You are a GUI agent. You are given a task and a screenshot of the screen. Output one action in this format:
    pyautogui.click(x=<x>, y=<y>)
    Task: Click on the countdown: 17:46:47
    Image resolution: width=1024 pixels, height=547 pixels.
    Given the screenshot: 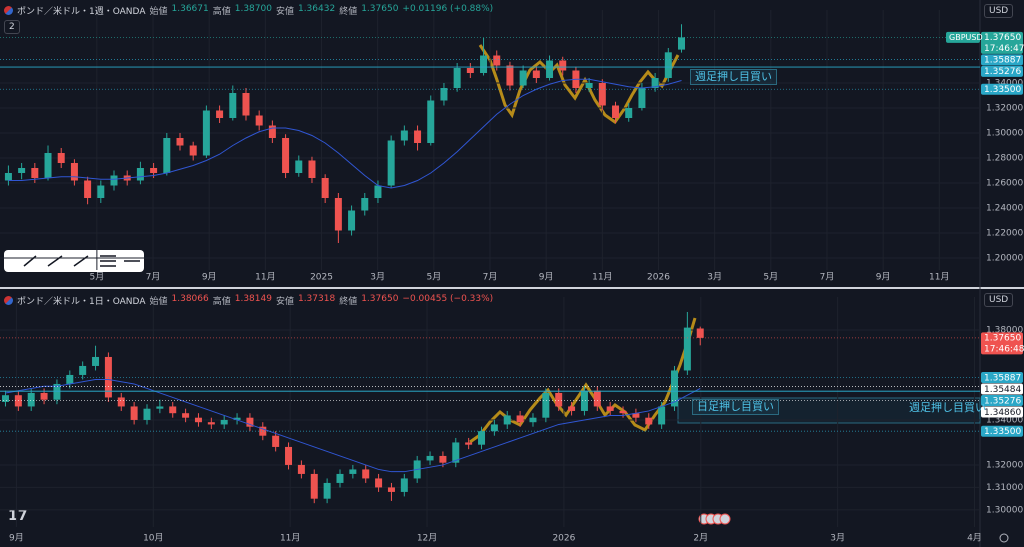 What is the action you would take?
    pyautogui.click(x=1004, y=49)
    